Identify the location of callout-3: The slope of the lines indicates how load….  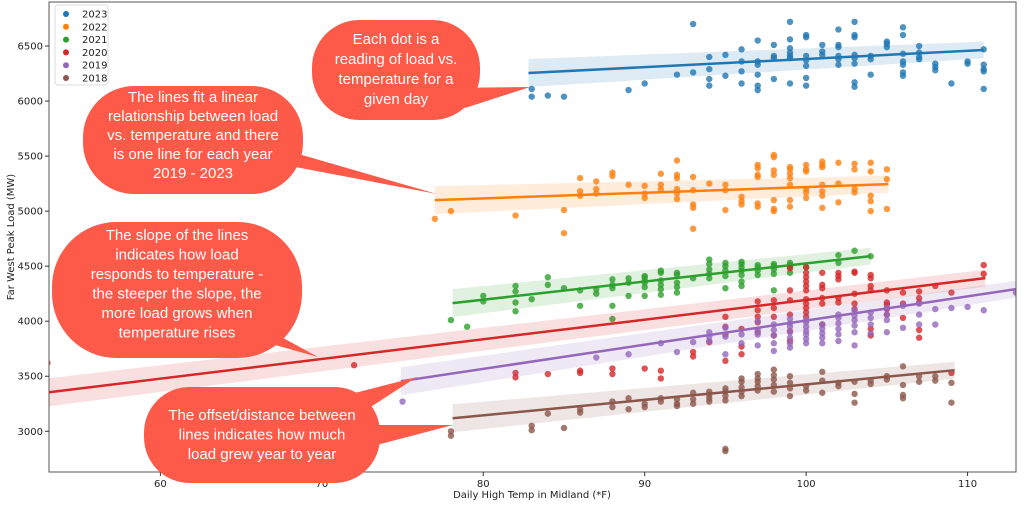
(185, 290).